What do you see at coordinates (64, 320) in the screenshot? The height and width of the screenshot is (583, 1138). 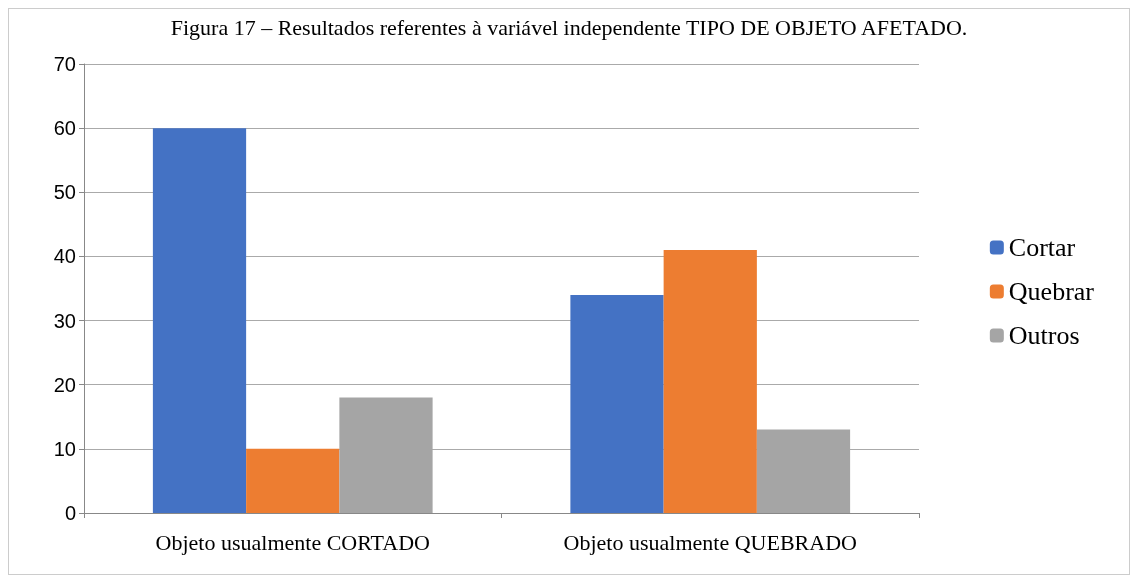 I see `y-tick-label: 30` at bounding box center [64, 320].